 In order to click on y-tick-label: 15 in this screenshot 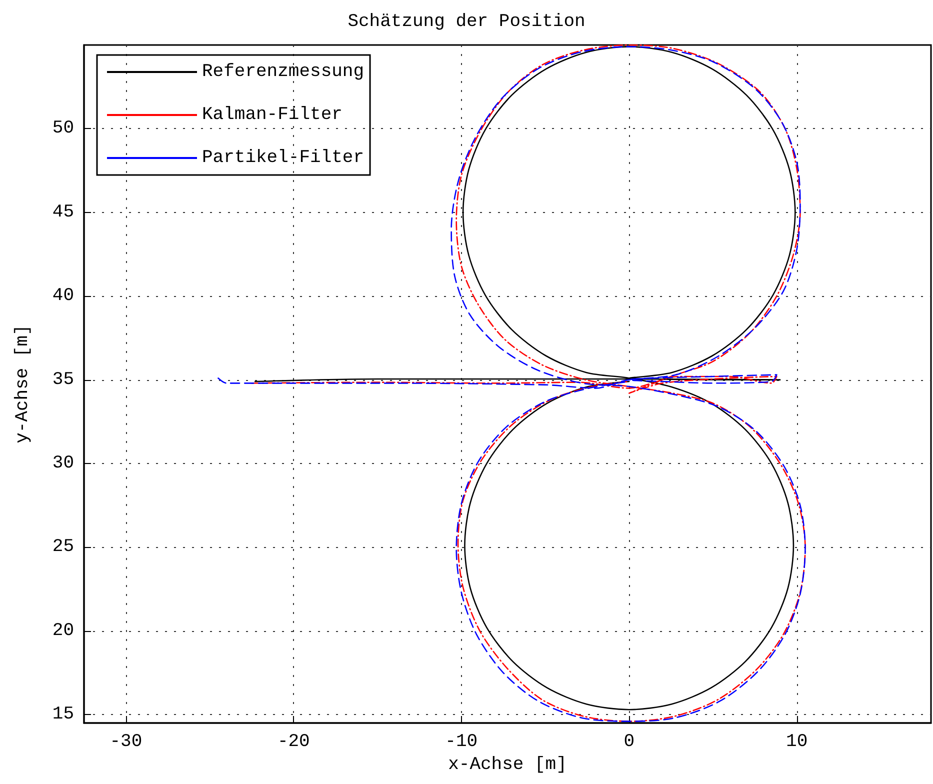, I will do `click(63, 714)`.